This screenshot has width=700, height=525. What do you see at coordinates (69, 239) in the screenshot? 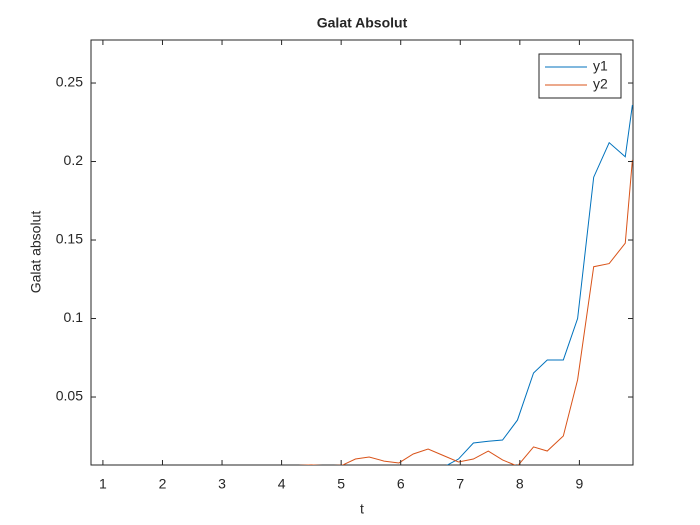
I see `y-tick-label: 0.15` at bounding box center [69, 239].